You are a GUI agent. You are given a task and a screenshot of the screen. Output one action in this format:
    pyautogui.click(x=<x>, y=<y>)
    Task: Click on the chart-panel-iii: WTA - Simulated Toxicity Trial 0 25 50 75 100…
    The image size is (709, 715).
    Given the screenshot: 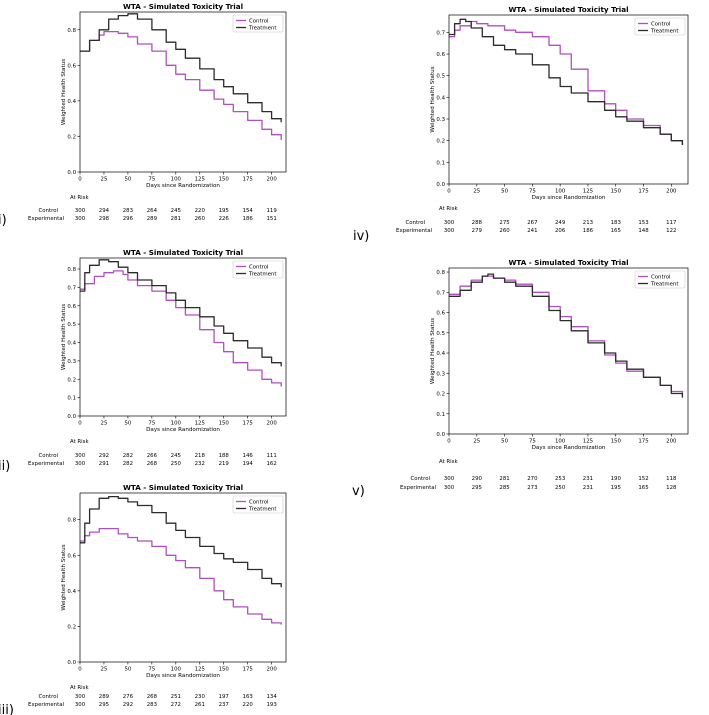 What is the action you would take?
    pyautogui.click(x=143, y=599)
    